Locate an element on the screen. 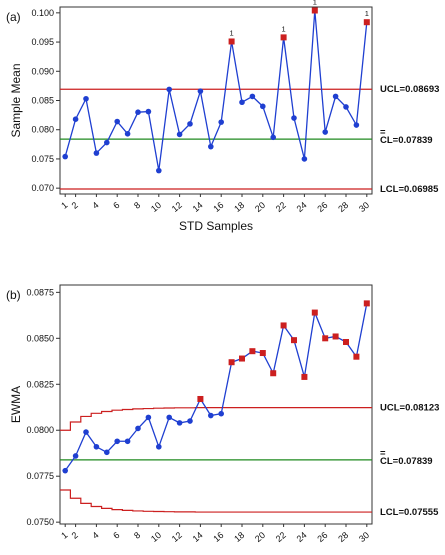 This screenshot has width=445, height=555. x-tick-label: 18 is located at coordinates (239, 537).